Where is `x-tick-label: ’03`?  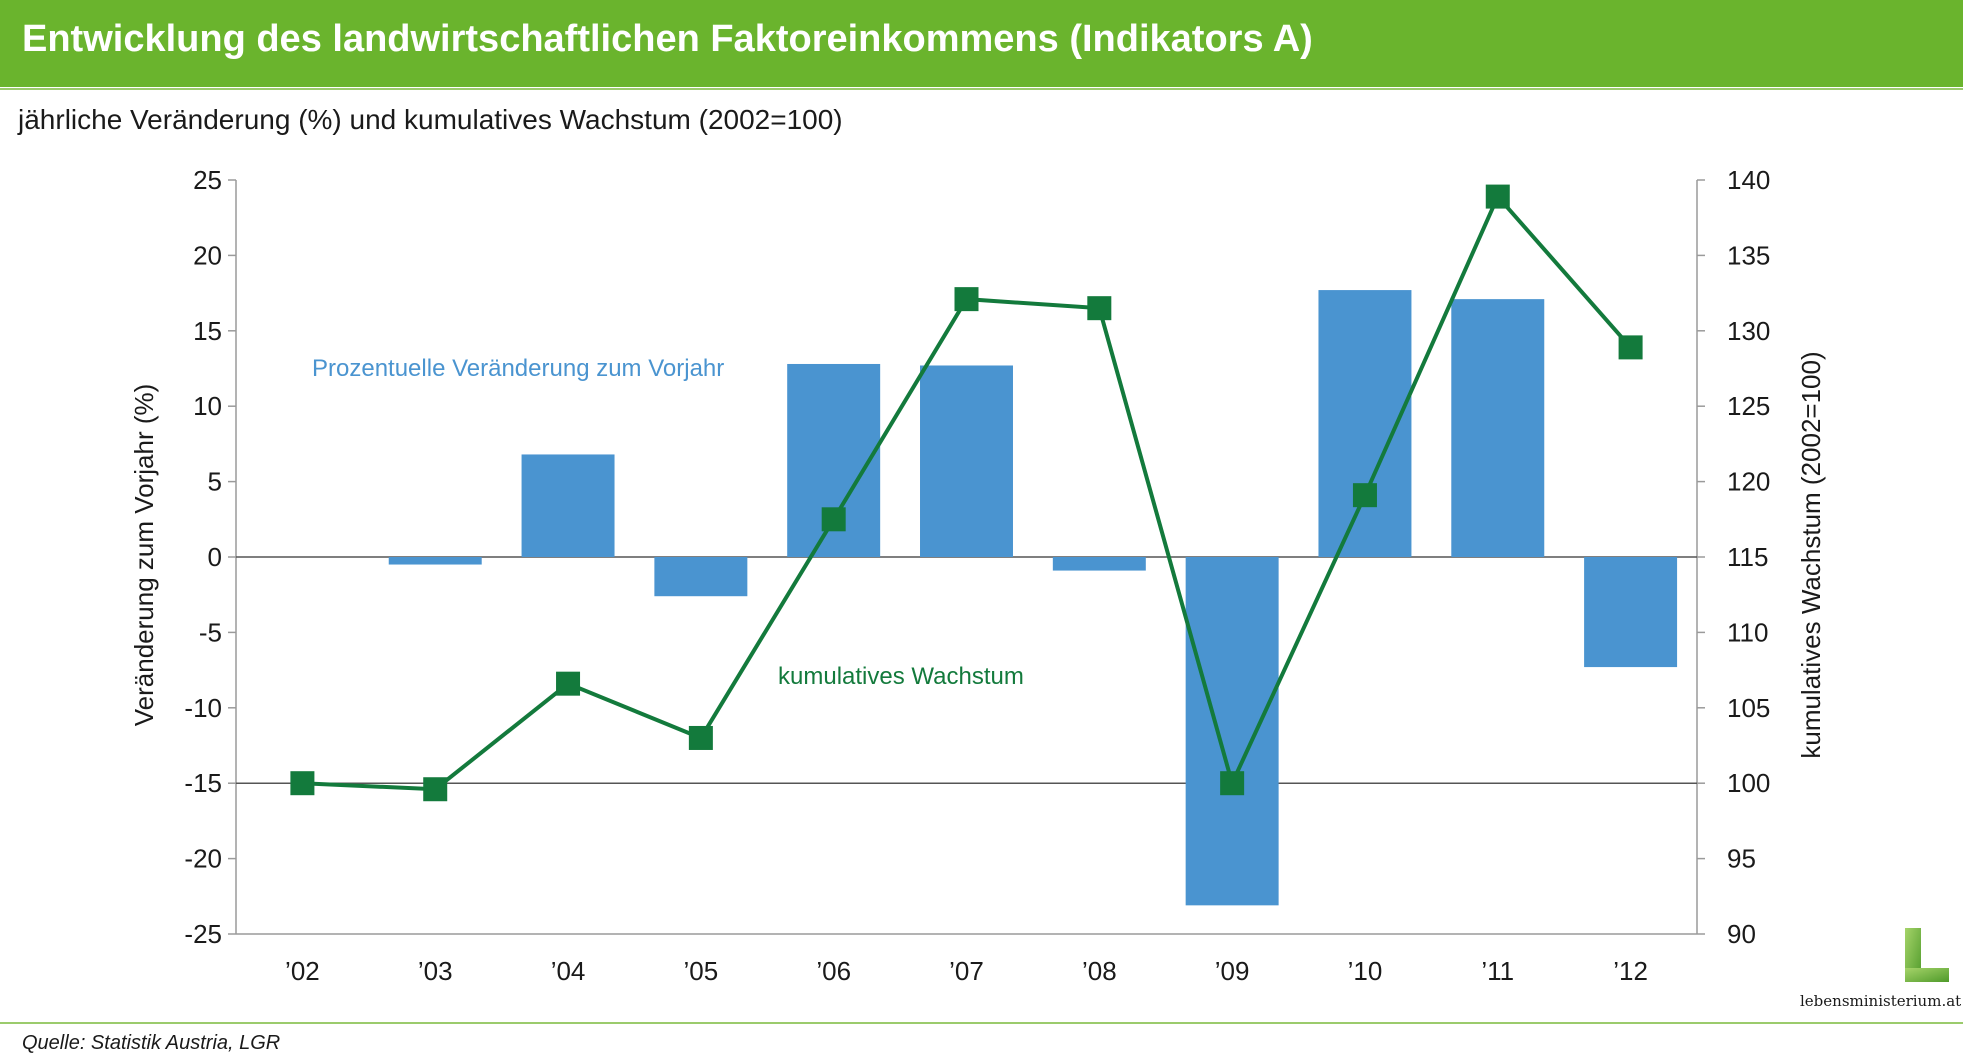
x-tick-label: ’03 is located at coordinates (435, 971).